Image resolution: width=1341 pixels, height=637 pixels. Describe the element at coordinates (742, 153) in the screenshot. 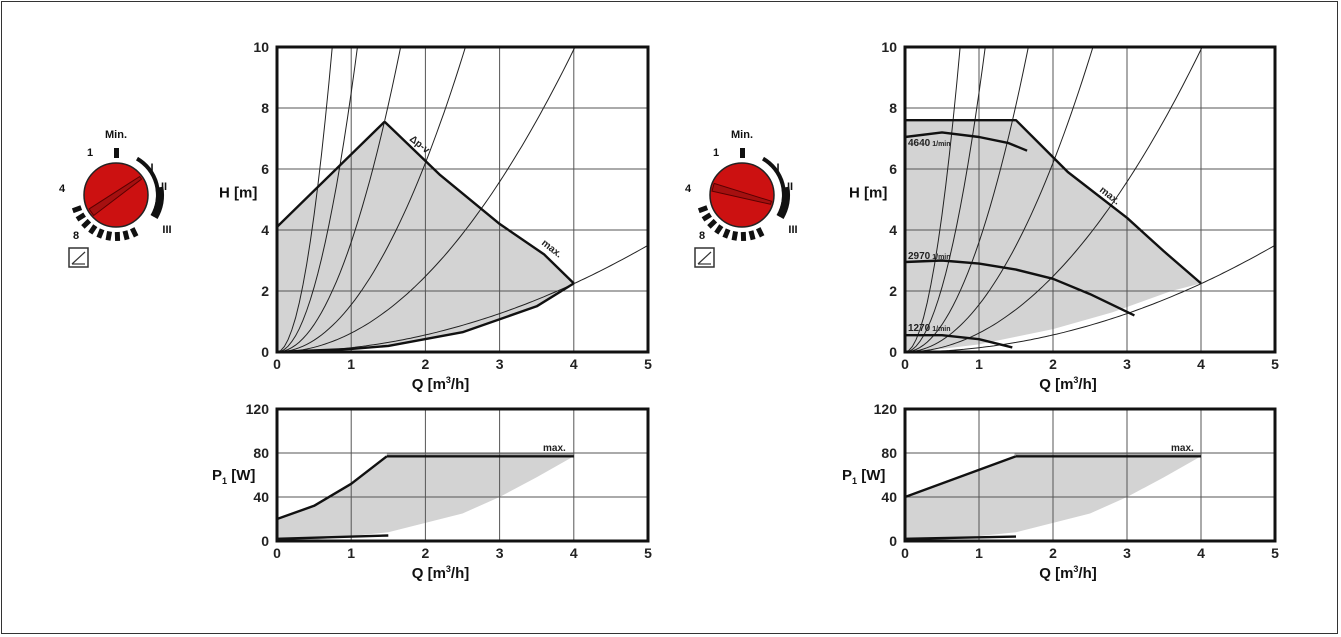

I see `min-mark` at that location.